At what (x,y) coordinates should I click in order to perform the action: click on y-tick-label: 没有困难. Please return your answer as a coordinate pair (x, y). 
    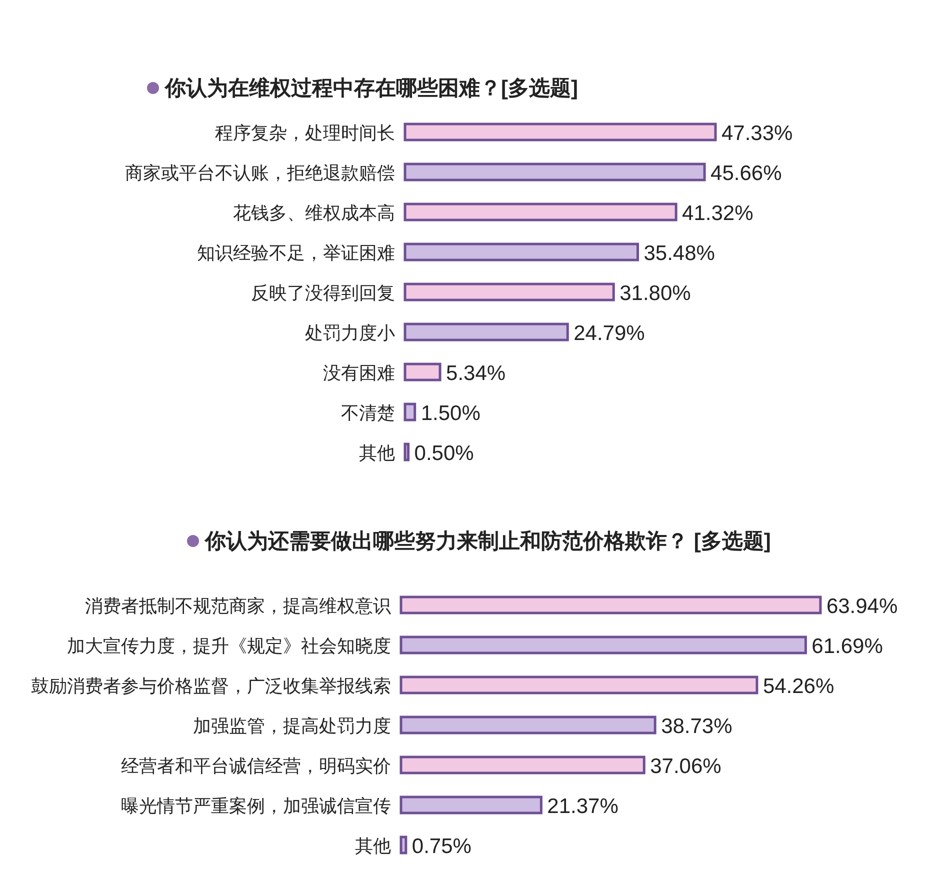
    Looking at the image, I should click on (359, 373).